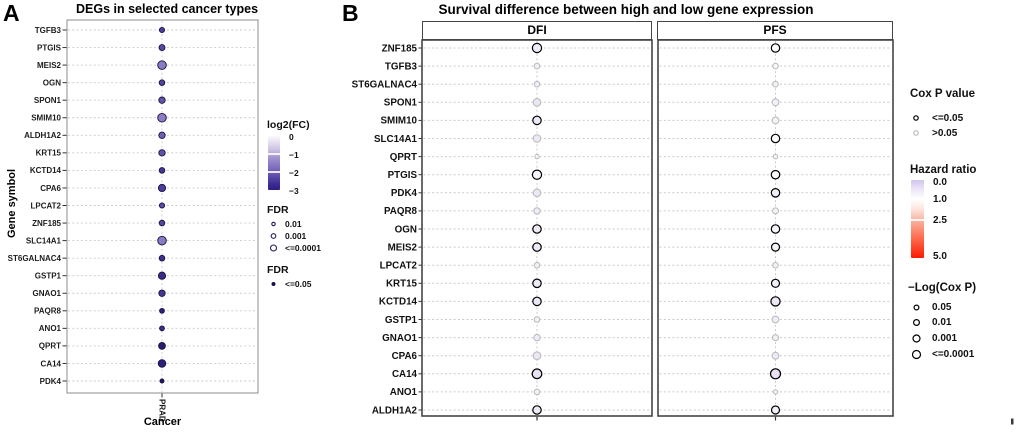 Image resolution: width=1020 pixels, height=432 pixels. What do you see at coordinates (537, 102) in the screenshot?
I see `survival-dot-DFI-SPON1` at bounding box center [537, 102].